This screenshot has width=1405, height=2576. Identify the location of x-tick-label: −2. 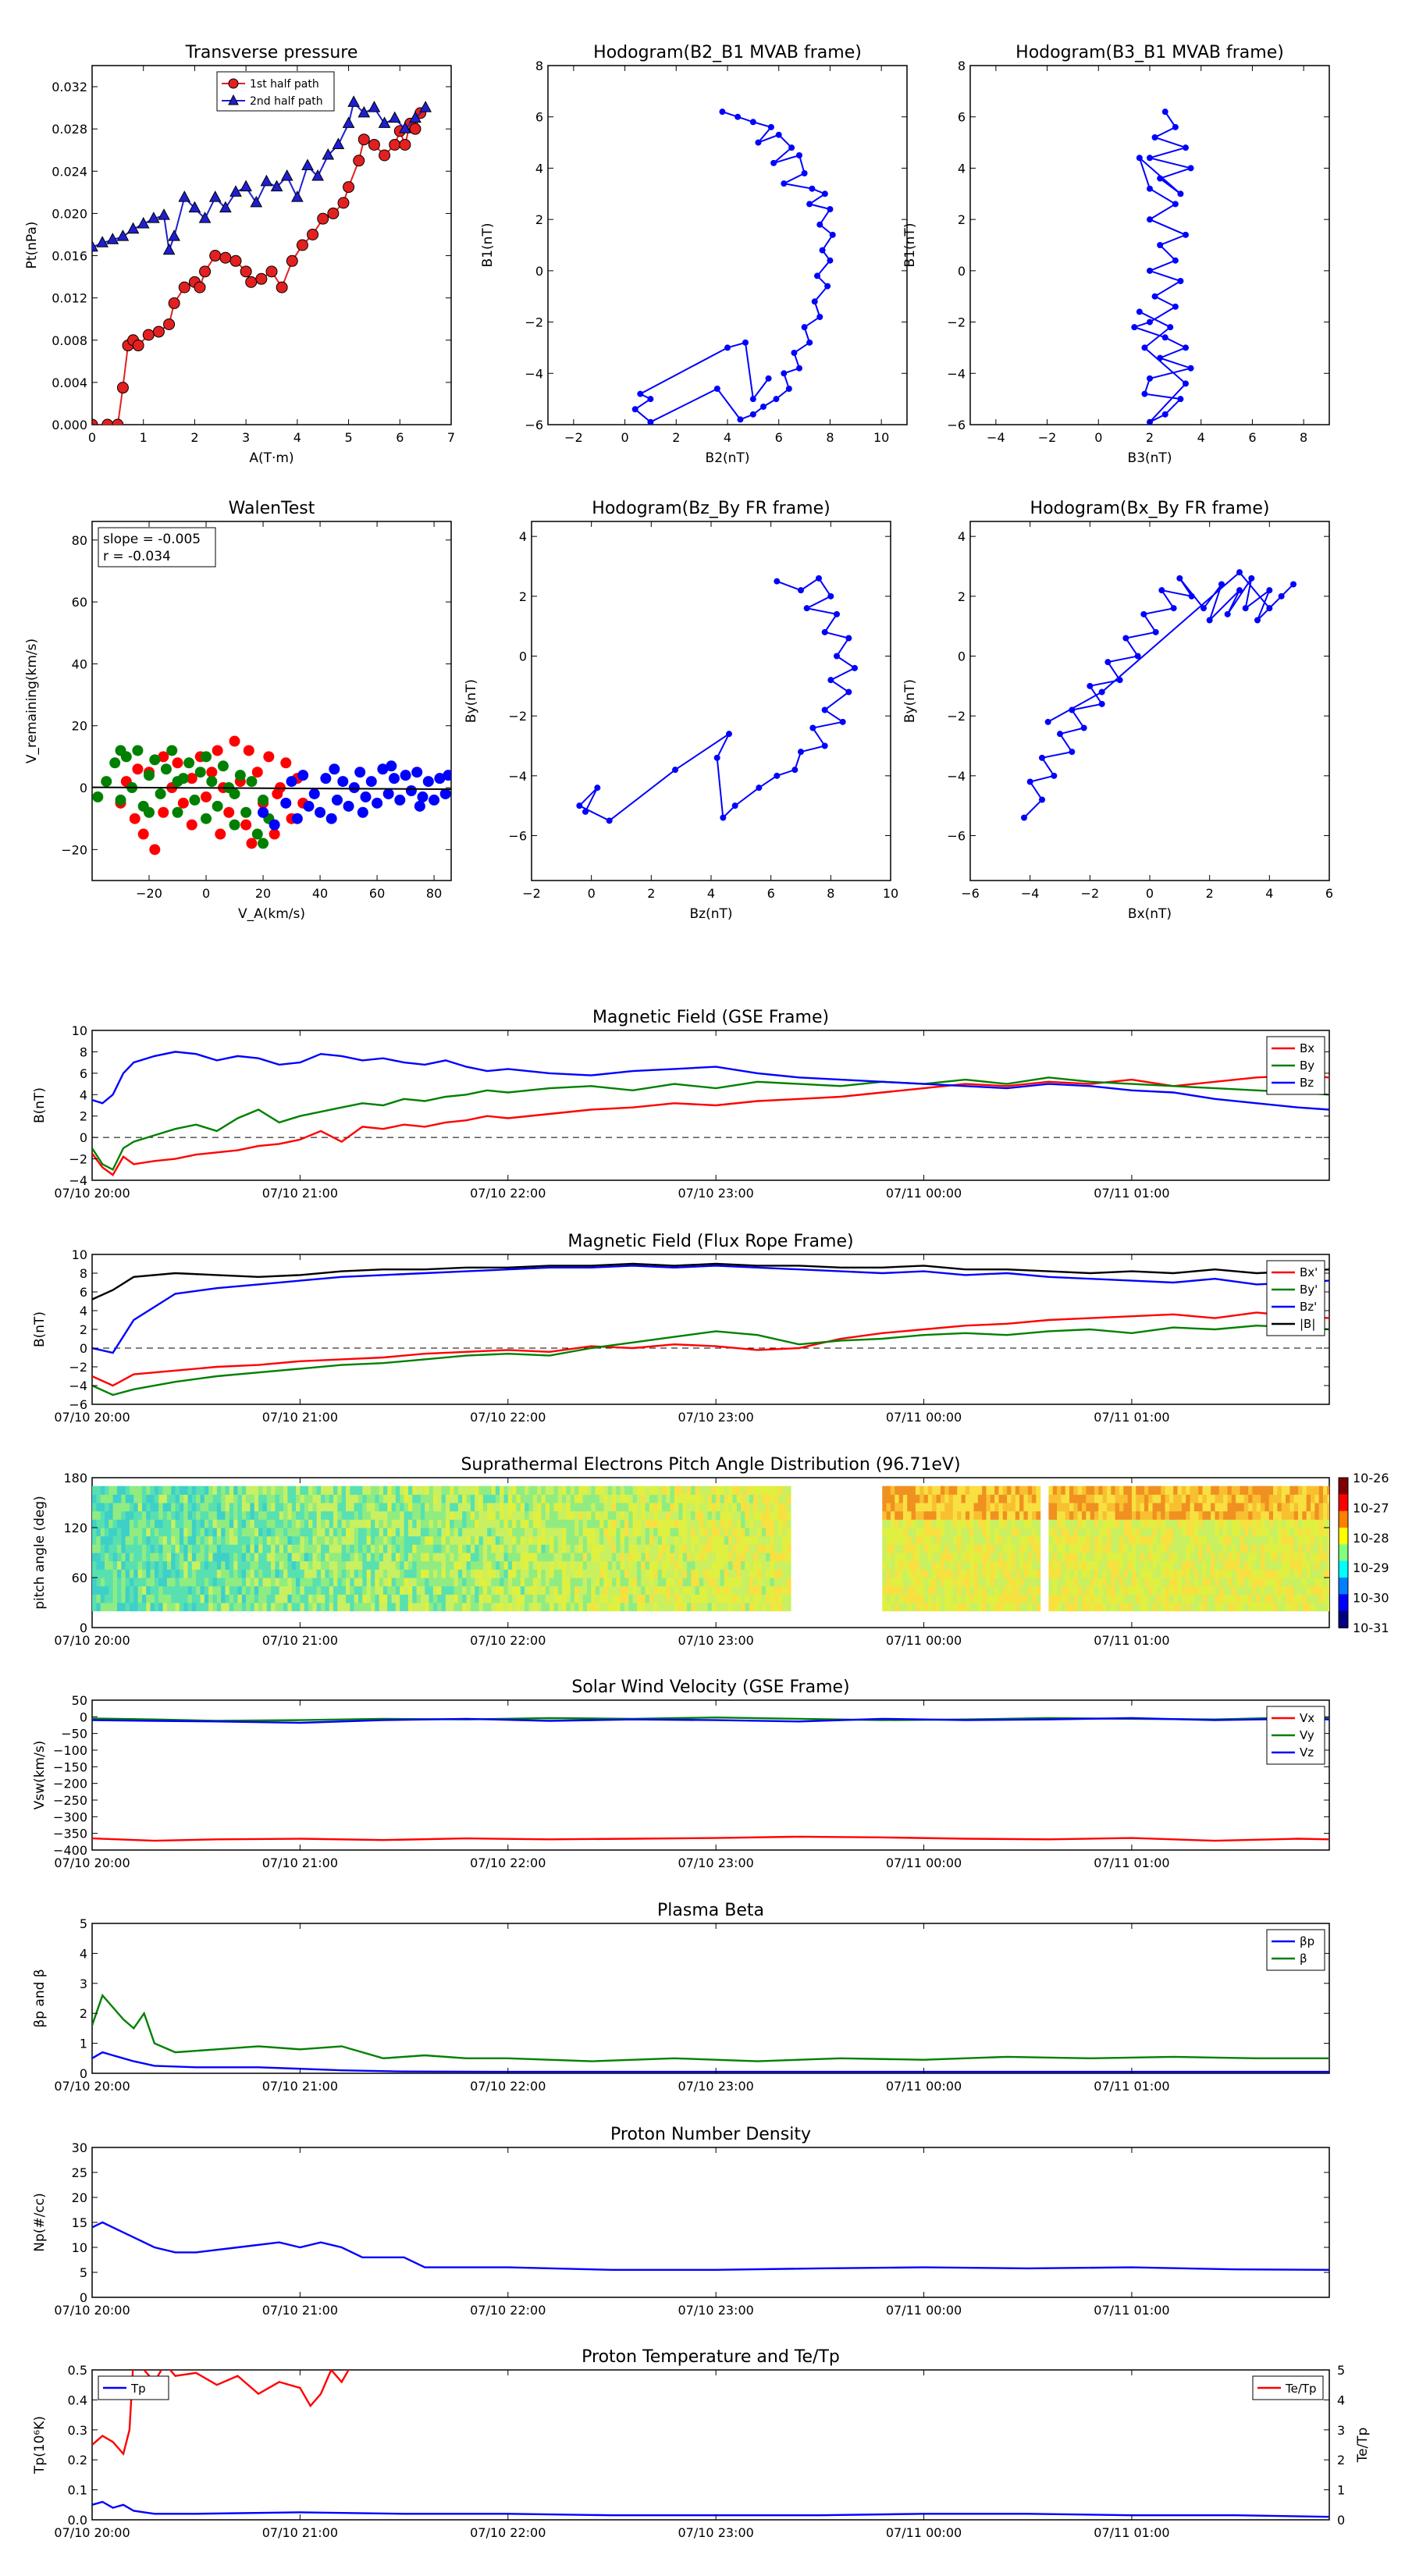
(532, 893).